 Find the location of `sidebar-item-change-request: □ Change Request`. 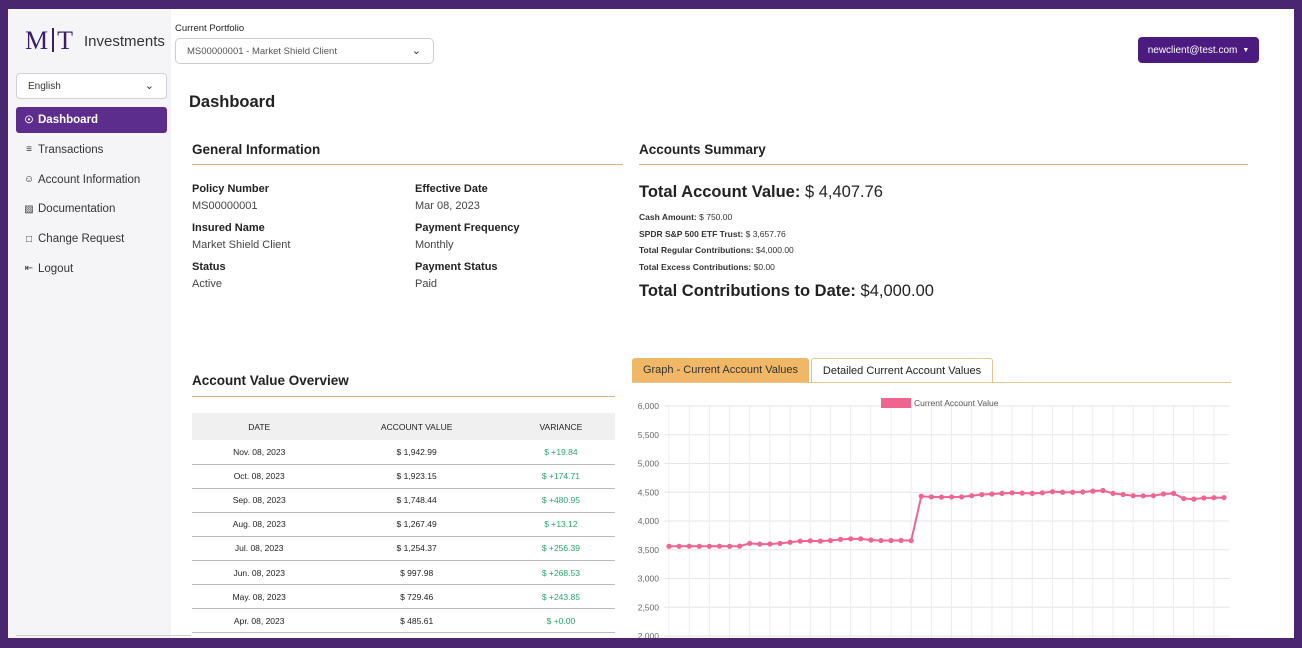

sidebar-item-change-request: □ Change Request is located at coordinates (91, 239).